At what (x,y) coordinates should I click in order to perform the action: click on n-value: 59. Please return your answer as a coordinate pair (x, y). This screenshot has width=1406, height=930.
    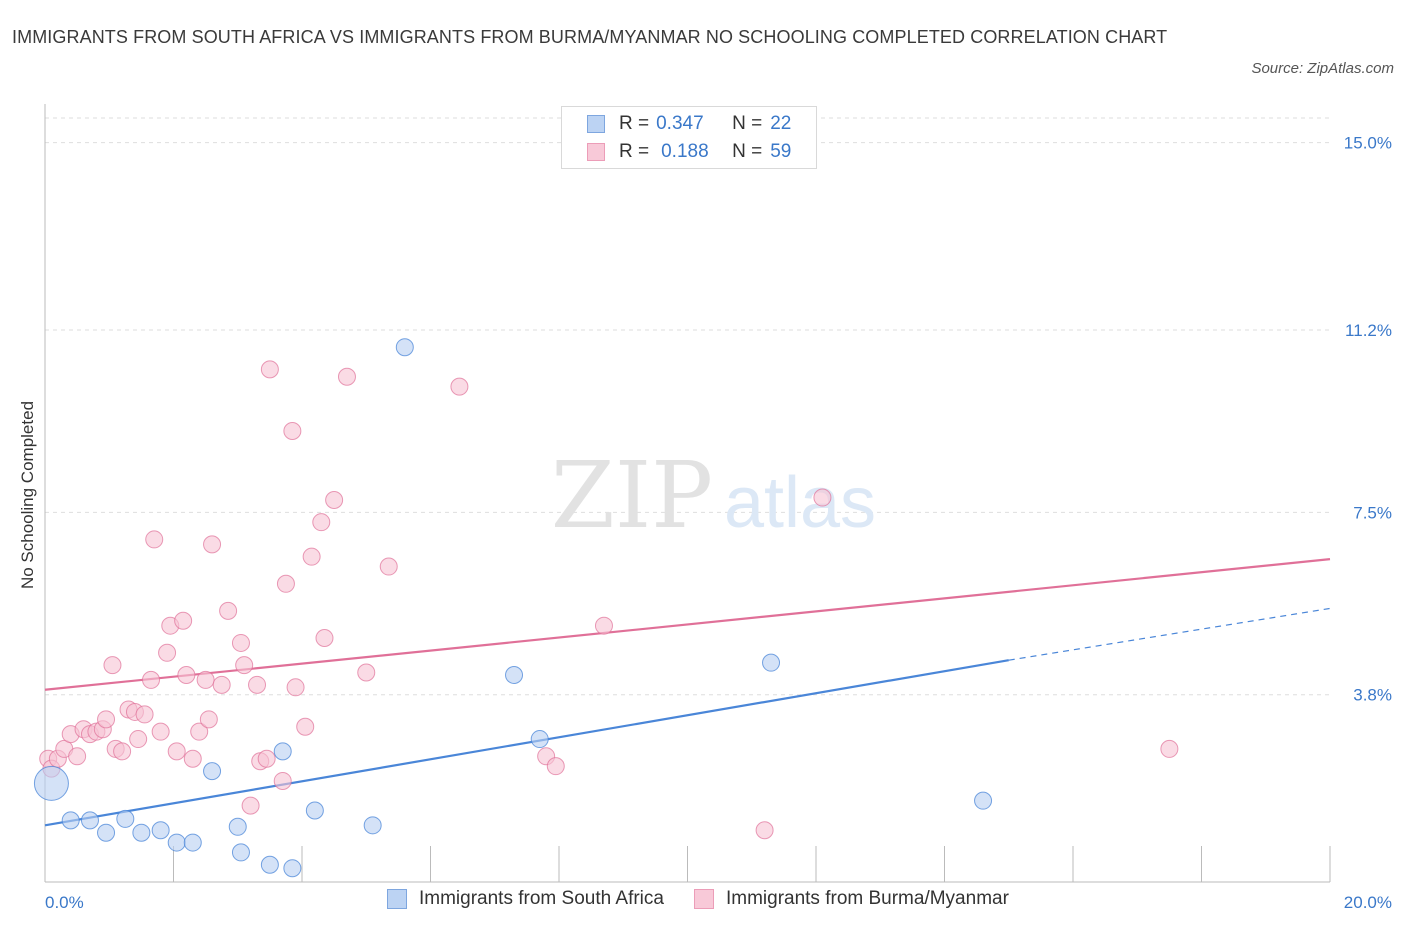
    Looking at the image, I should click on (781, 151).